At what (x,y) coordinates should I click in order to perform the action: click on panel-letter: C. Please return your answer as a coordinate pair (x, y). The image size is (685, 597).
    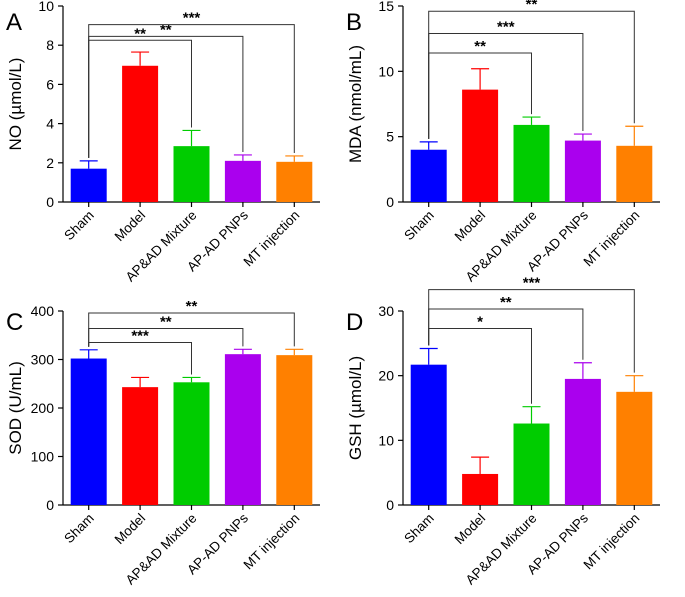
    Looking at the image, I should click on (14, 322).